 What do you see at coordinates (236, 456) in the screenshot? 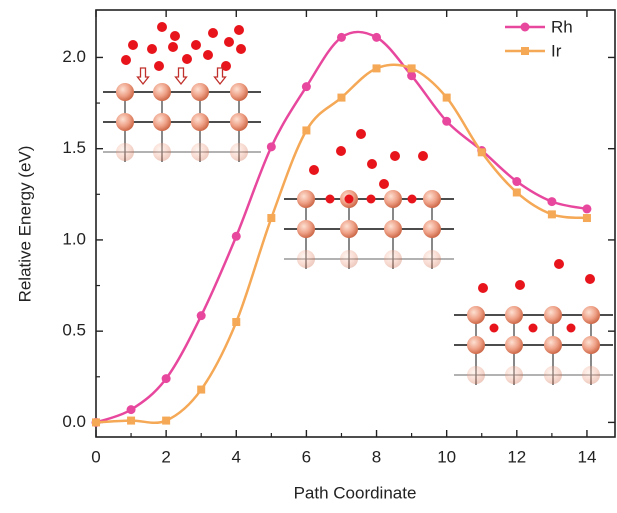
I see `x-tick-label: 4` at bounding box center [236, 456].